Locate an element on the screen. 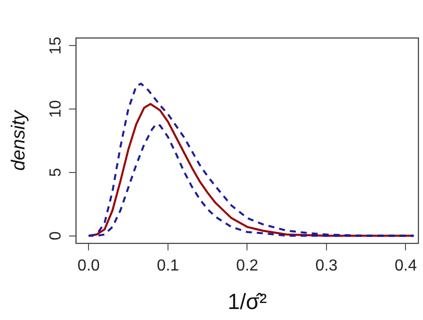  x-tick-label: 0.3 is located at coordinates (326, 265).